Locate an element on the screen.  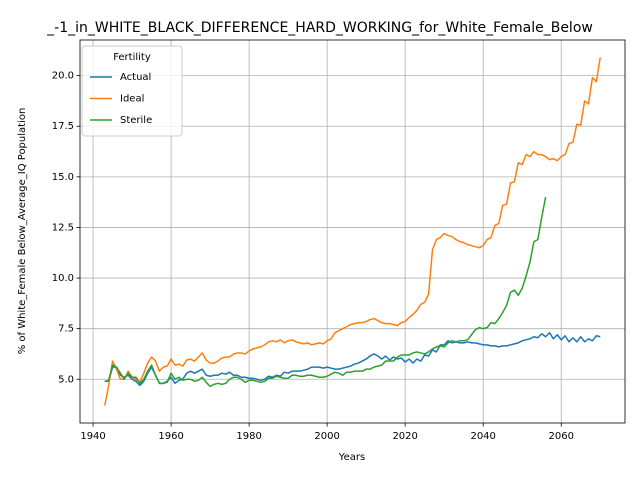
y-tick-label: 20.0 is located at coordinates (63, 76).